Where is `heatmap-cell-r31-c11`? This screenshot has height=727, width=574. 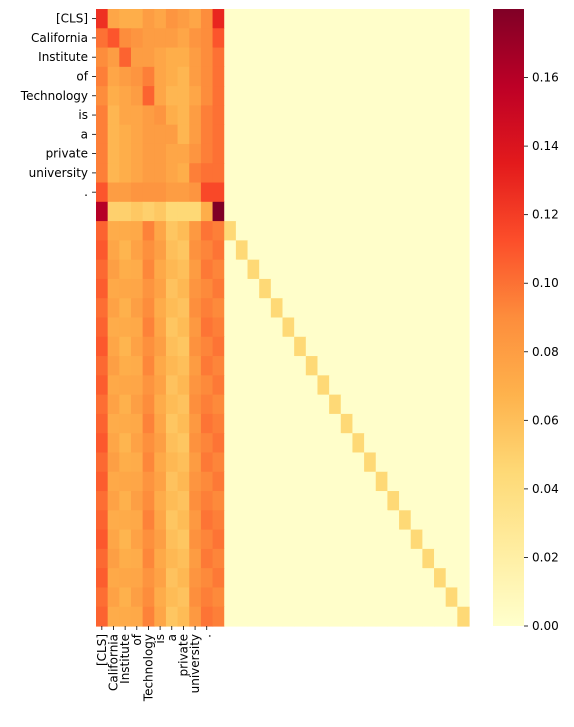
heatmap-cell-r31-c11 is located at coordinates (230, 616).